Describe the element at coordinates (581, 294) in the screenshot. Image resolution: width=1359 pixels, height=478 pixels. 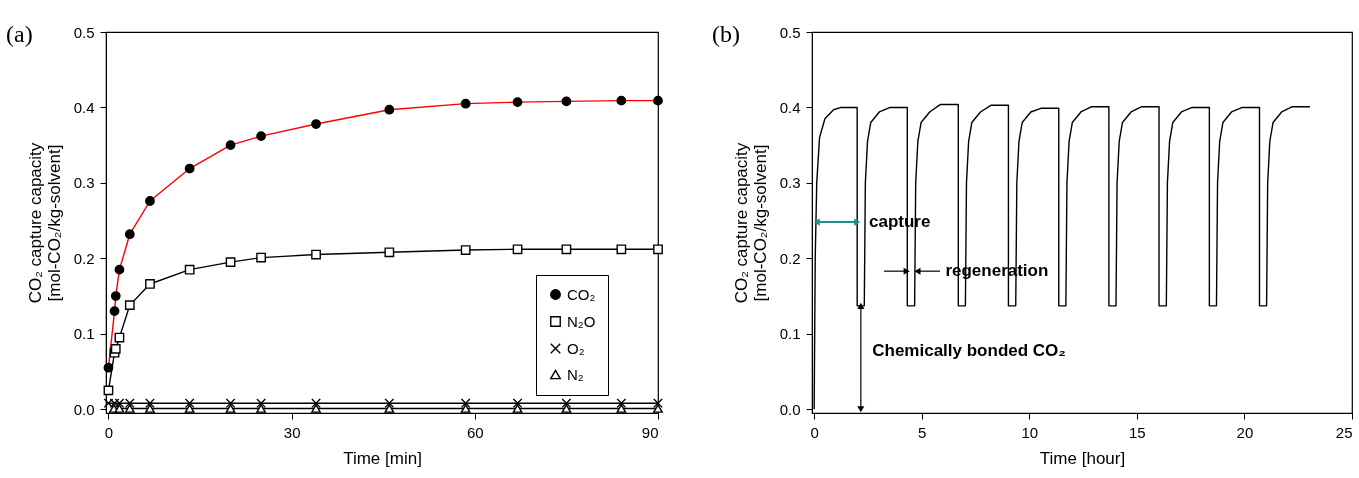
I see `legend-label: CO₂` at that location.